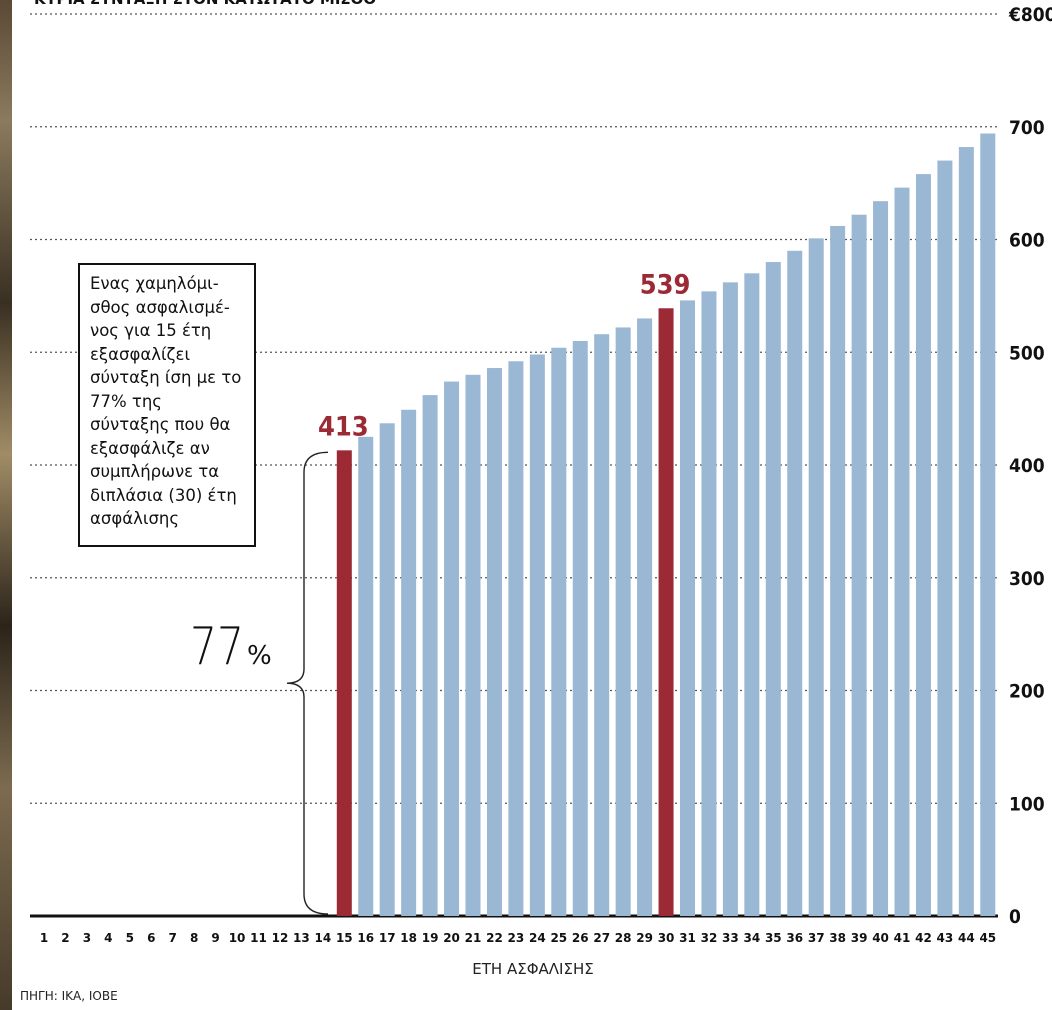 This screenshot has height=1010, width=1052. What do you see at coordinates (504, 355) in the screenshot?
I see `data-labels: 413 539` at bounding box center [504, 355].